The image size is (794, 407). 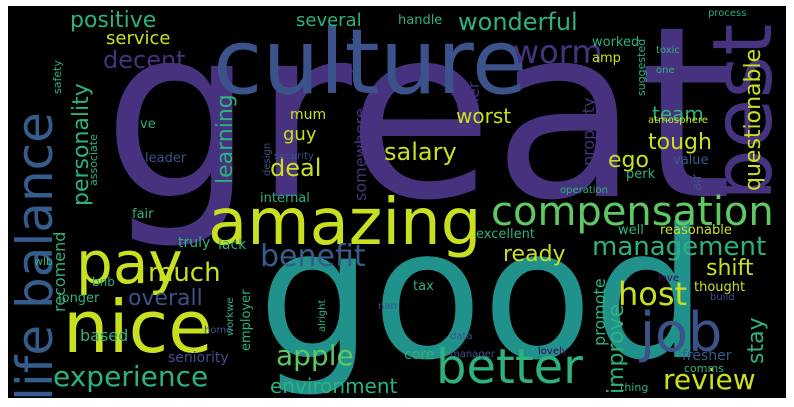 What do you see at coordinates (131, 376) in the screenshot?
I see `word-experience: experience` at bounding box center [131, 376].